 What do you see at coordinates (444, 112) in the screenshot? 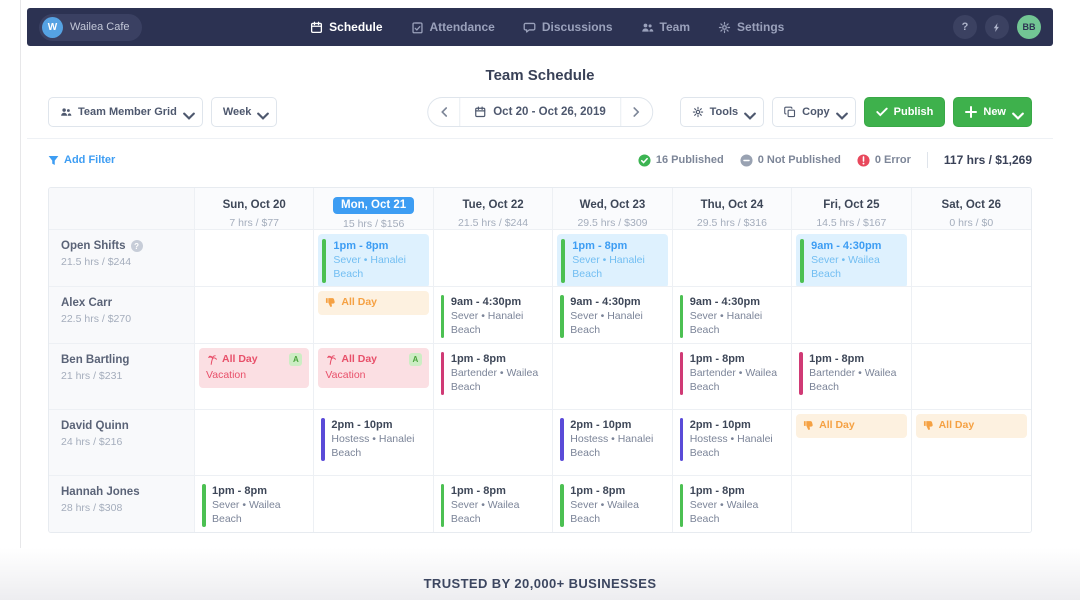
I see `previous-week-button` at bounding box center [444, 112].